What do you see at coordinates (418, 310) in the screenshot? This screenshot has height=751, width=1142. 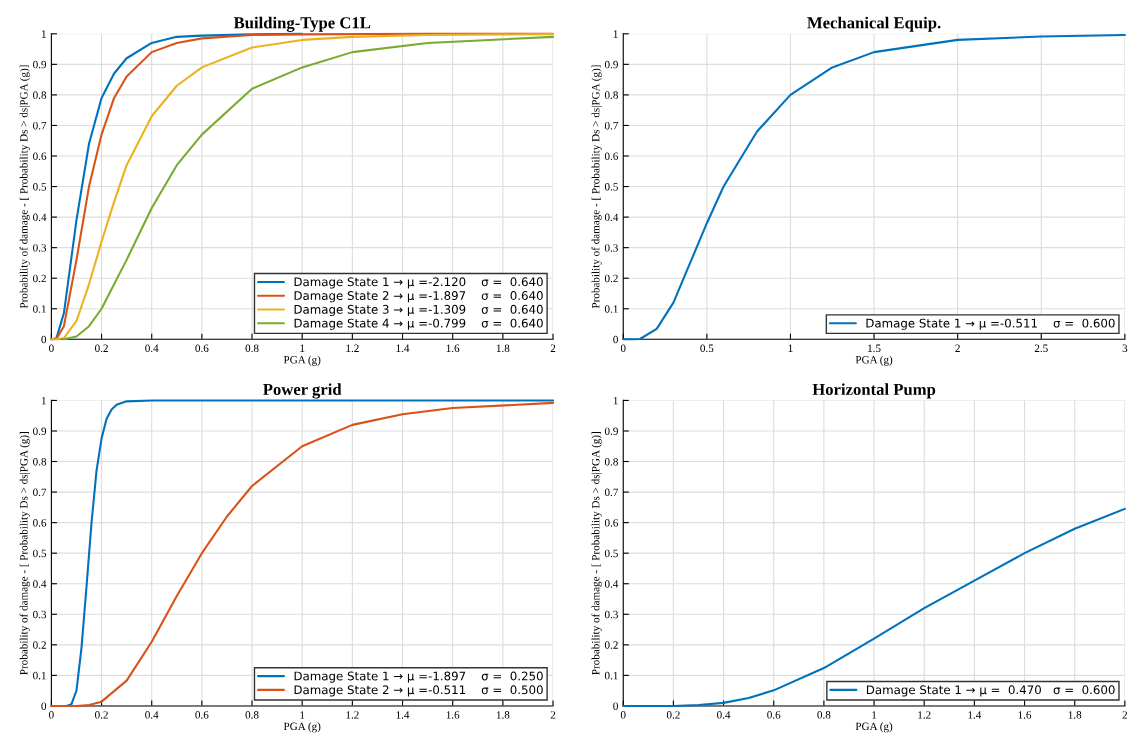 I see `legend-label: Damage State 3 → μ =-1.309 σ = 0.640` at bounding box center [418, 310].